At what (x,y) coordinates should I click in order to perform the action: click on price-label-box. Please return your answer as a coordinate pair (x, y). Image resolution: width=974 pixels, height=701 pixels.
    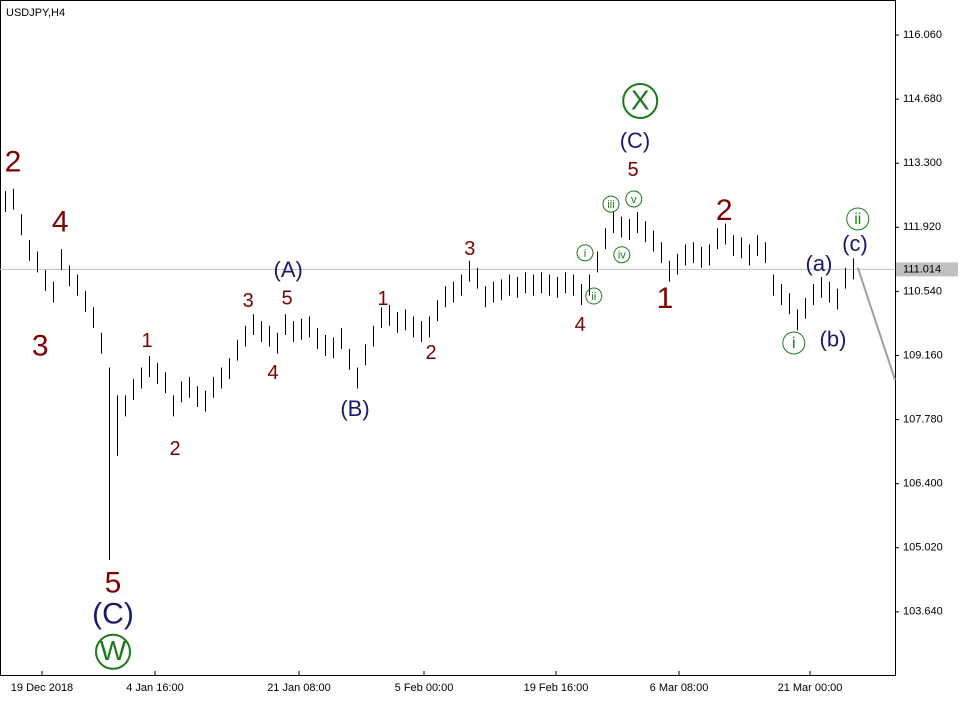
    Looking at the image, I should click on (927, 269).